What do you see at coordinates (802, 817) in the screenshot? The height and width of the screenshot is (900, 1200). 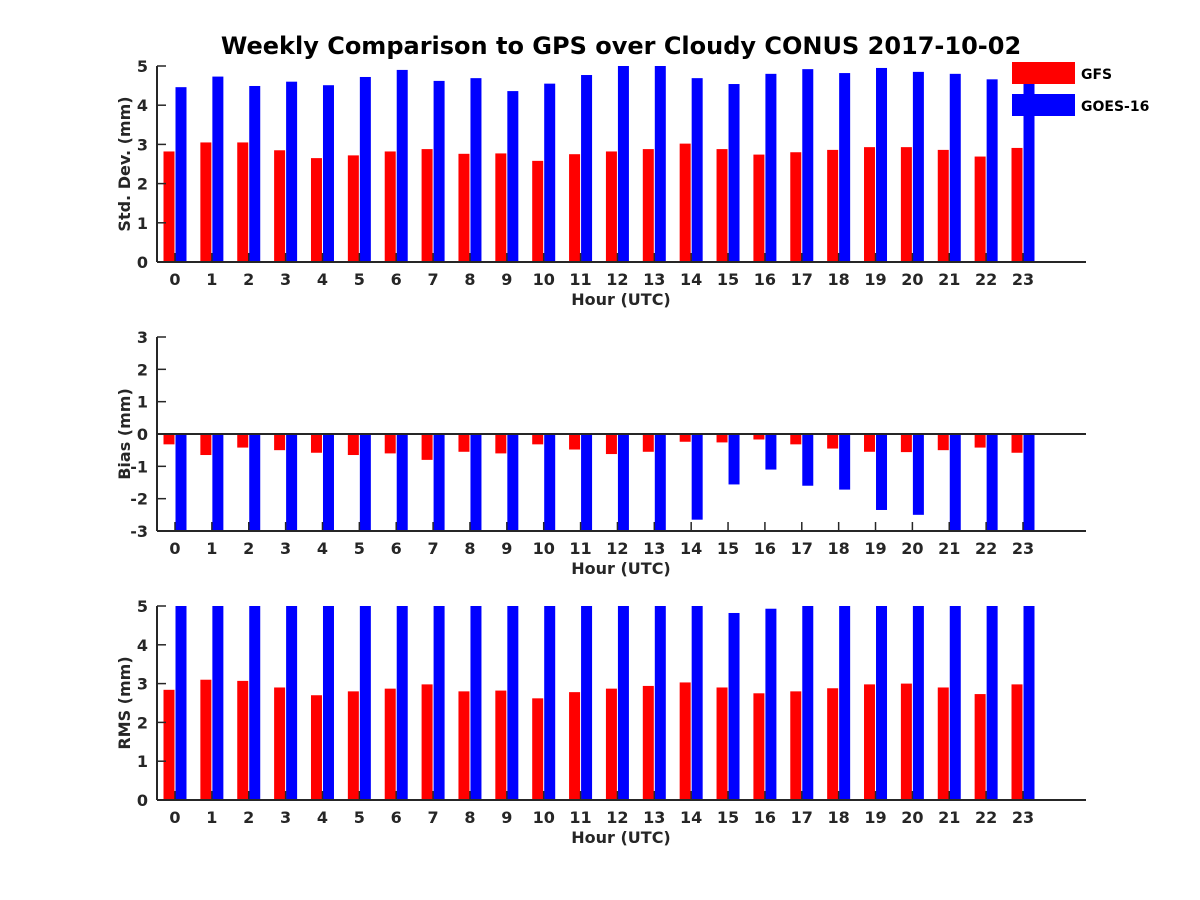 I see `rms-xtick-label: 17` at bounding box center [802, 817].